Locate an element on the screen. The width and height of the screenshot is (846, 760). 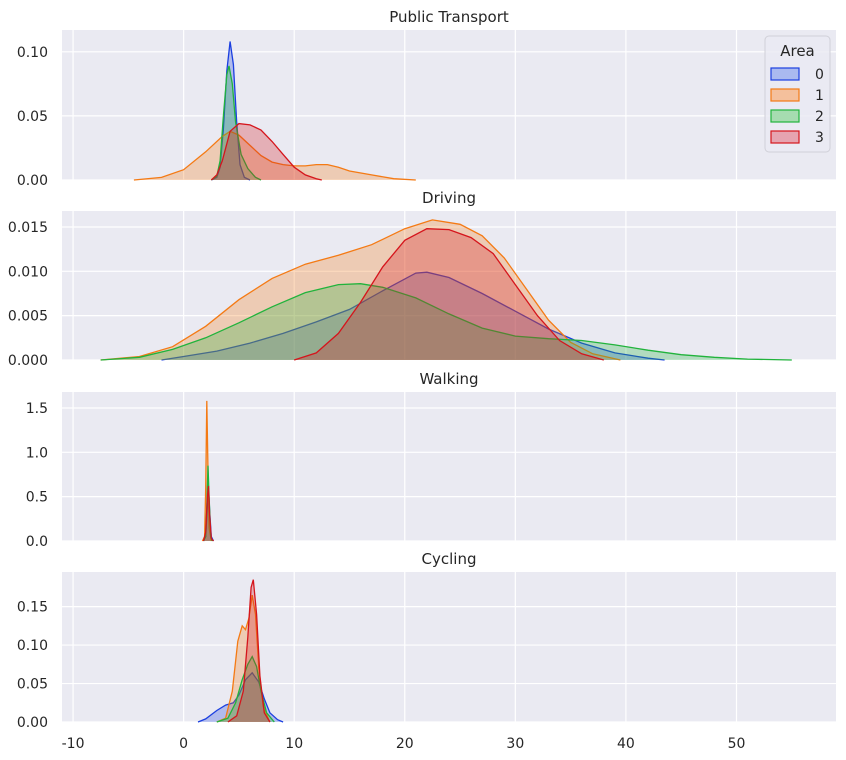
panel-title: Cycling is located at coordinates (449, 559).